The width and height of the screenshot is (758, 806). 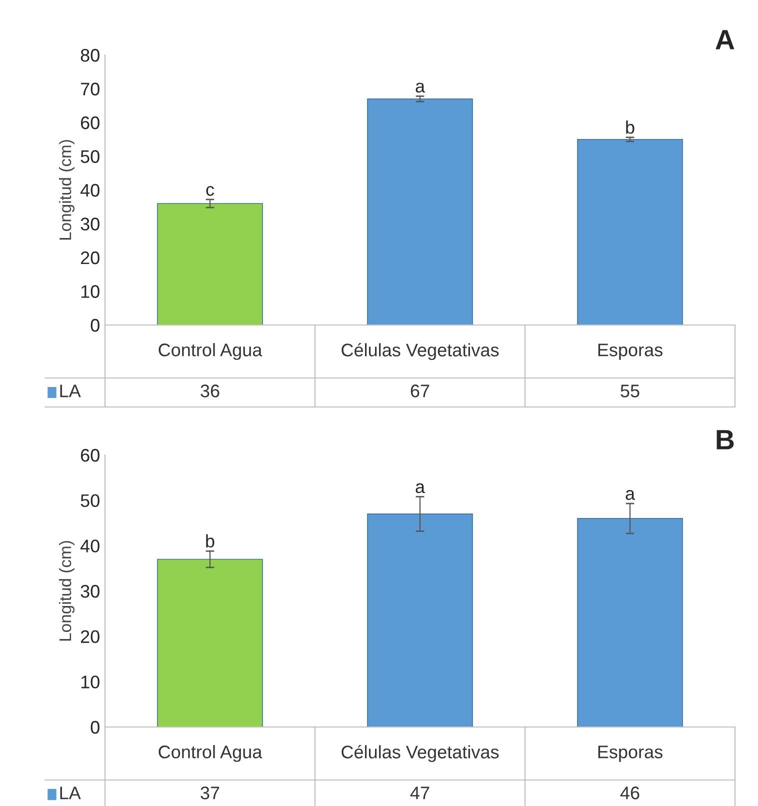 What do you see at coordinates (725, 40) in the screenshot?
I see `text: A` at bounding box center [725, 40].